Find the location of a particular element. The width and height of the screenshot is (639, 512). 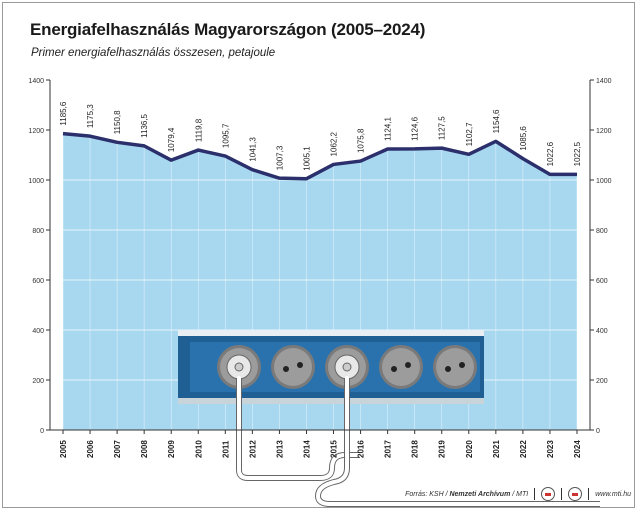

strip-top-edge is located at coordinates (331, 333).